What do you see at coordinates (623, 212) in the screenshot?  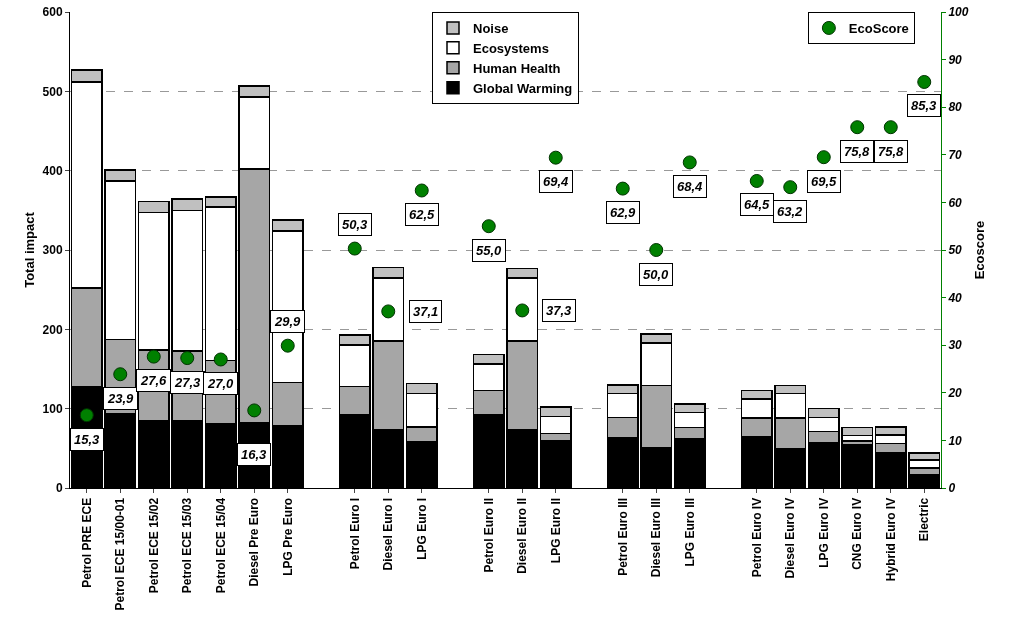 I see `data-label: 62,9` at bounding box center [623, 212].